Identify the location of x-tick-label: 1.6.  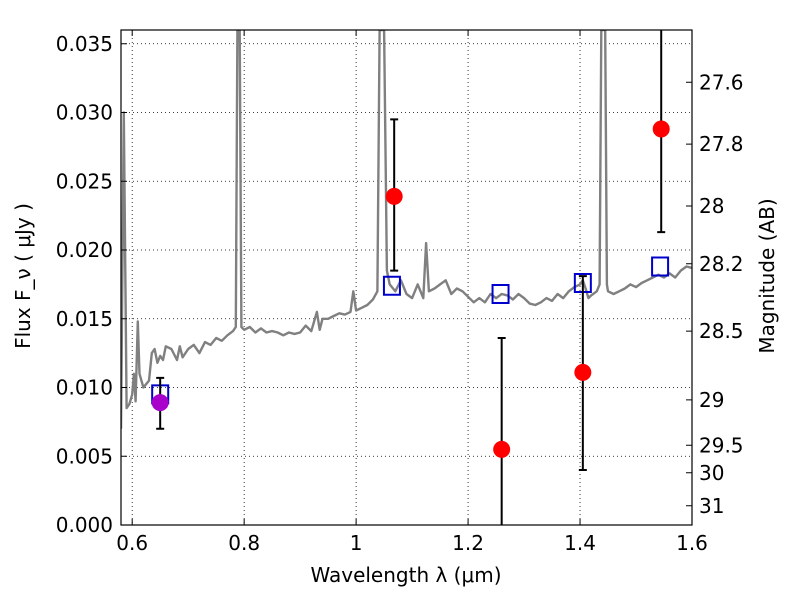
(692, 543).